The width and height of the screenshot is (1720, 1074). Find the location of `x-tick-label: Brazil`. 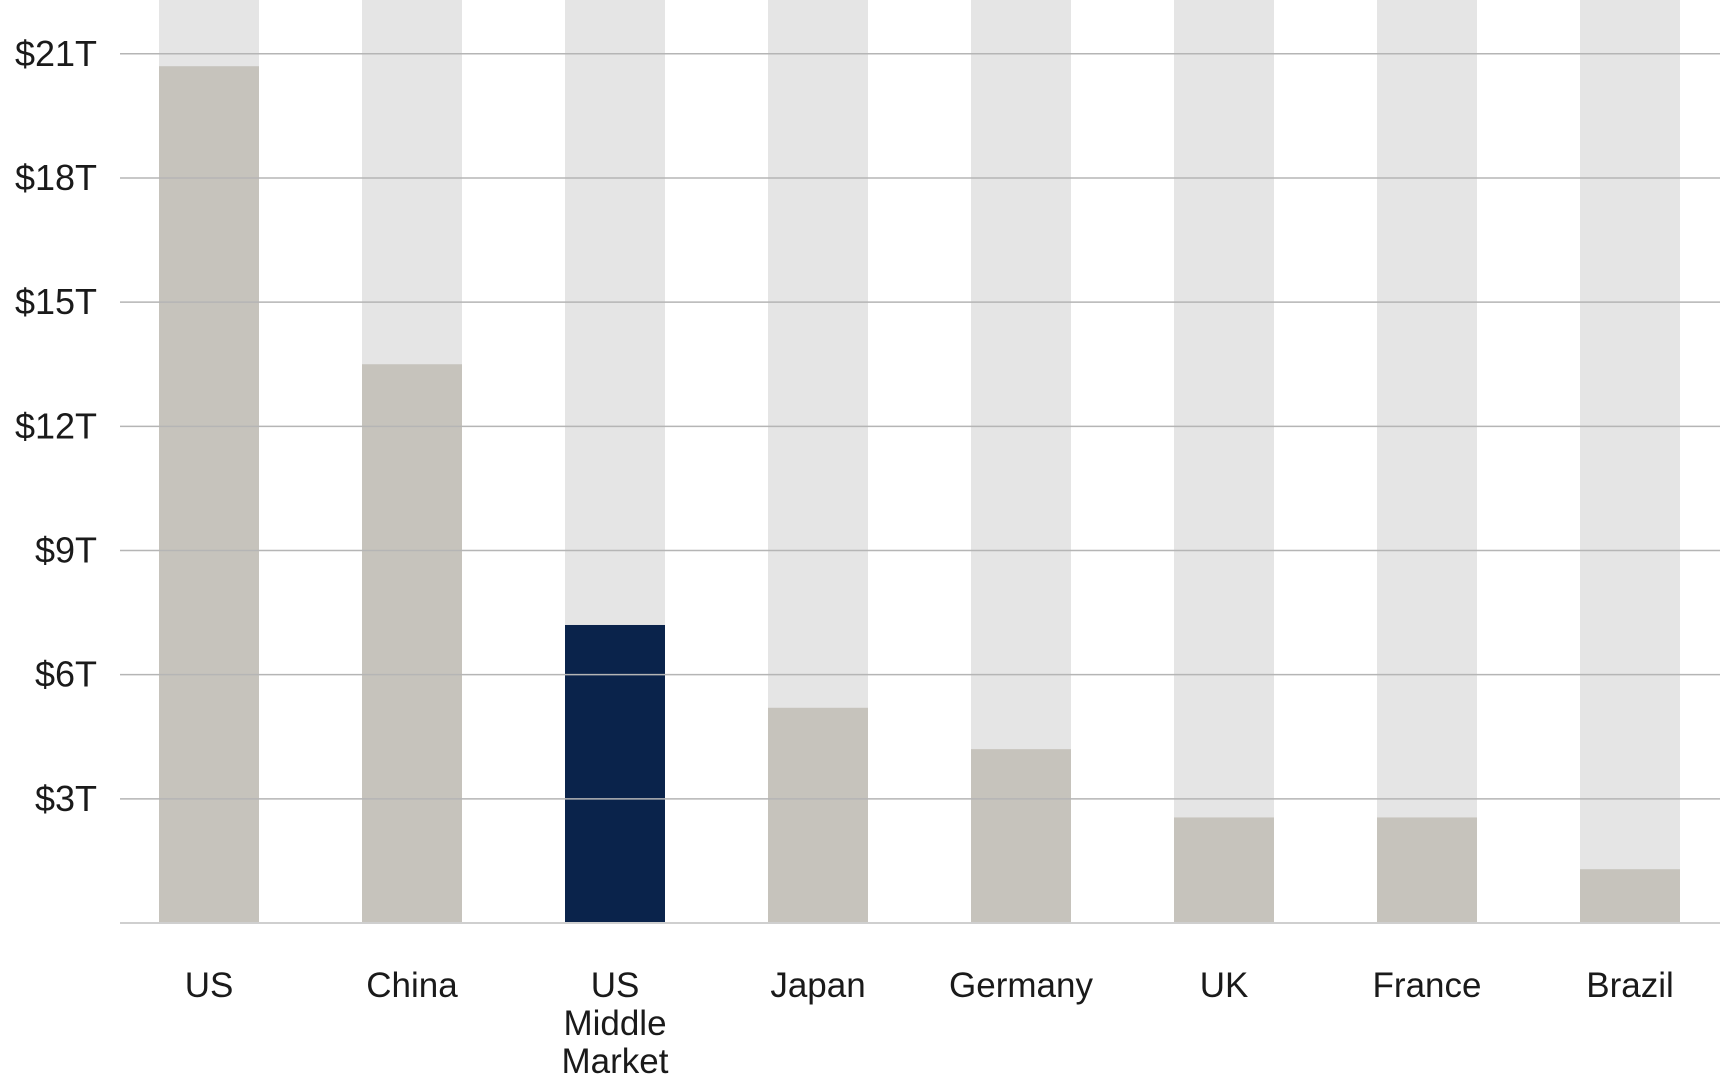

x-tick-label: Brazil is located at coordinates (1630, 985).